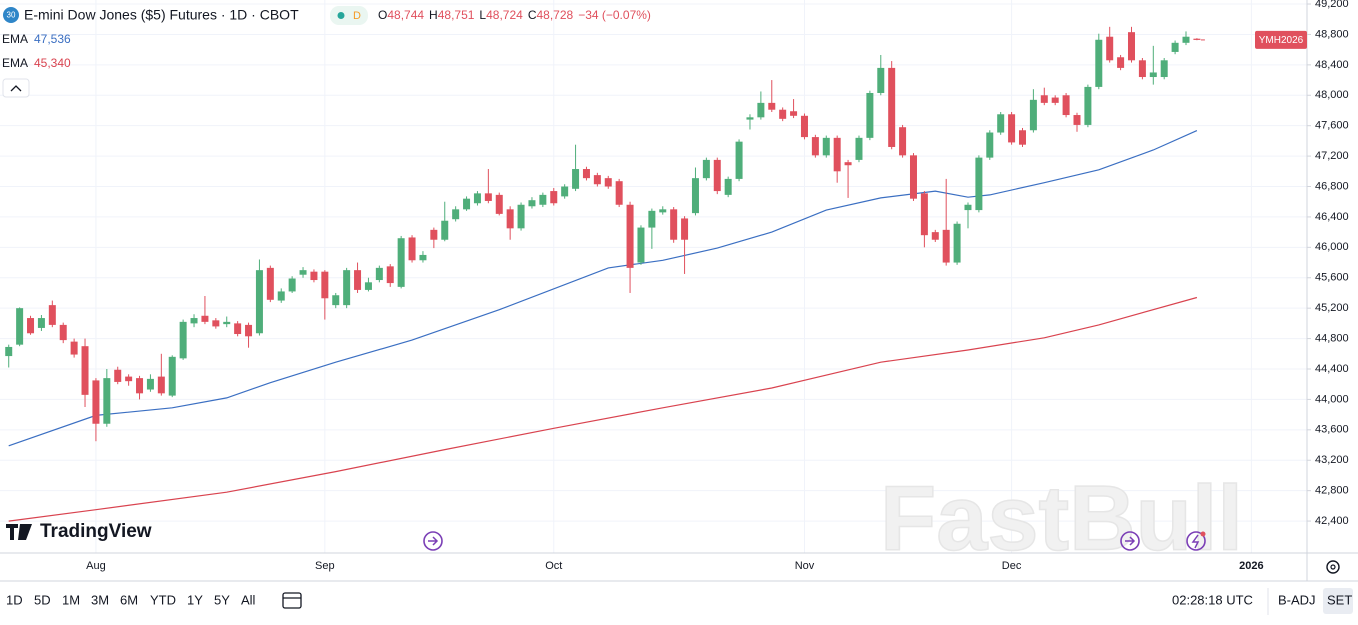 The image size is (1358, 625). What do you see at coordinates (1332, 278) in the screenshot?
I see `y-tick-label: 45,600` at bounding box center [1332, 278].